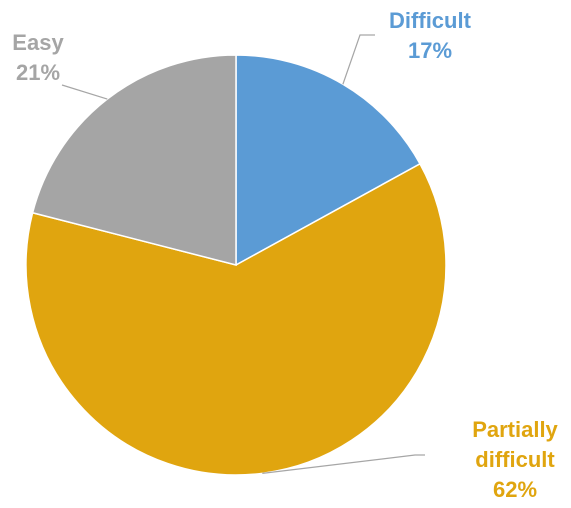 This screenshot has height=508, width=571. What do you see at coordinates (38, 72) in the screenshot?
I see `value-label: 21%` at bounding box center [38, 72].